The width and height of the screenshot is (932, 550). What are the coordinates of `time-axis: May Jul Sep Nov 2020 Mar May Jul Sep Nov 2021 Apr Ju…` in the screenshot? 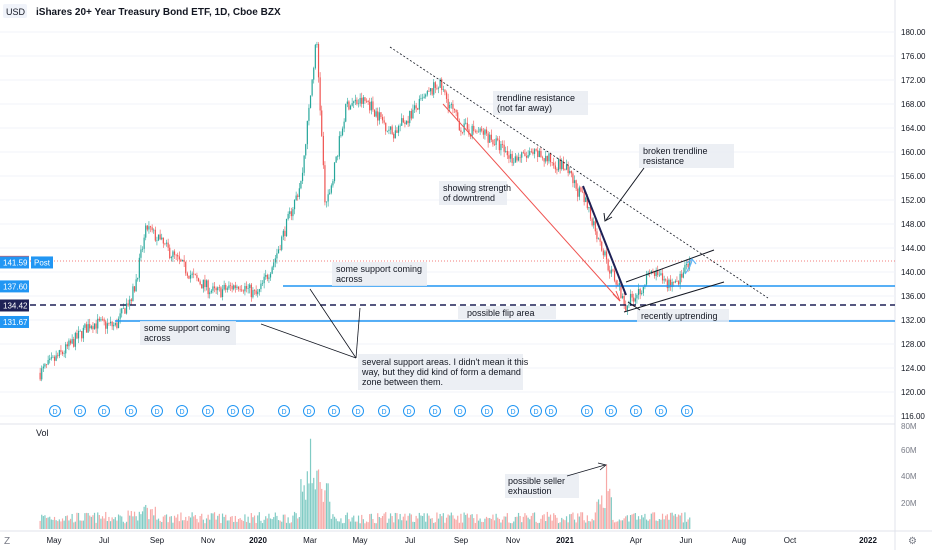 It's located at (461, 540).